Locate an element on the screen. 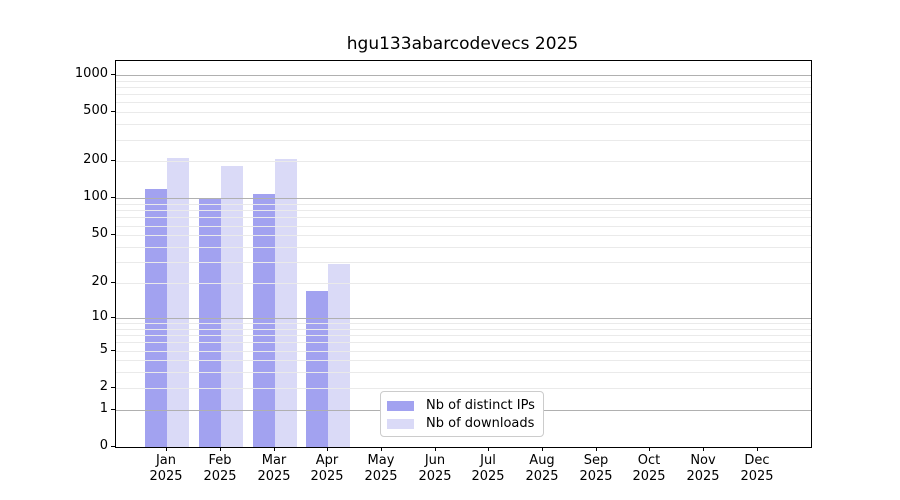 This screenshot has width=900, height=500. legend-item-distinct-ips: Nb of distinct IPs is located at coordinates (461, 406).